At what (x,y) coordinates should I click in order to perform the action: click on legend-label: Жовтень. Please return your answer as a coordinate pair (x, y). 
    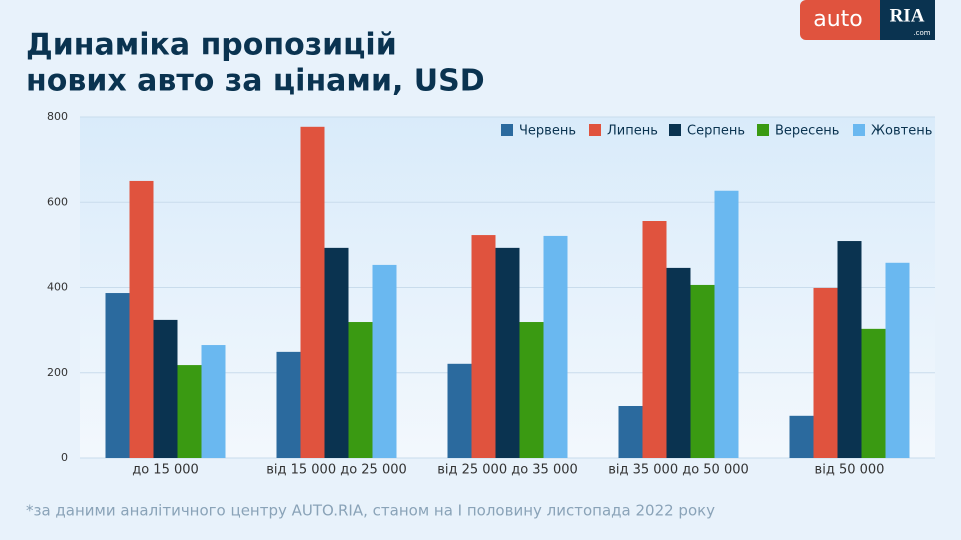
    Looking at the image, I should click on (901, 131).